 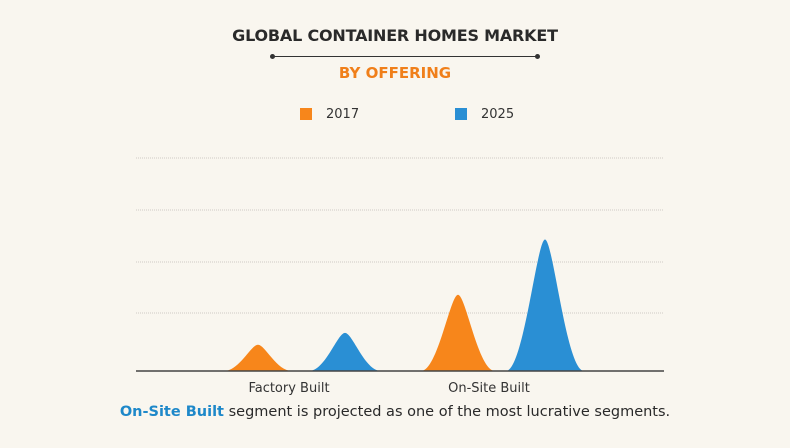 I want to click on x-axis-labels: Factory Built On-Site Built, so click(x=388, y=388).